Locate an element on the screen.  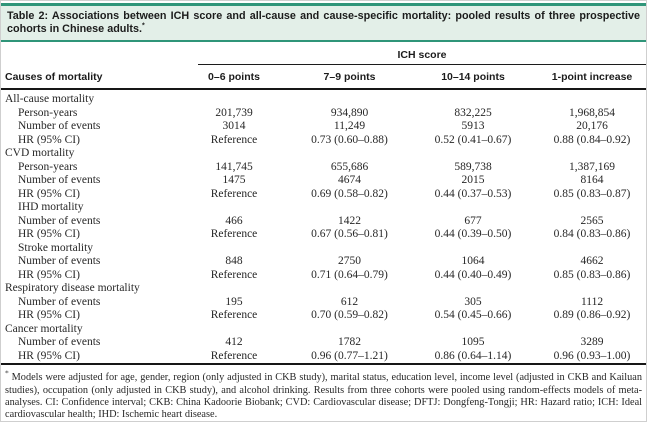
table-row: Number of events 195 612 305 1112 is located at coordinates (323, 302).